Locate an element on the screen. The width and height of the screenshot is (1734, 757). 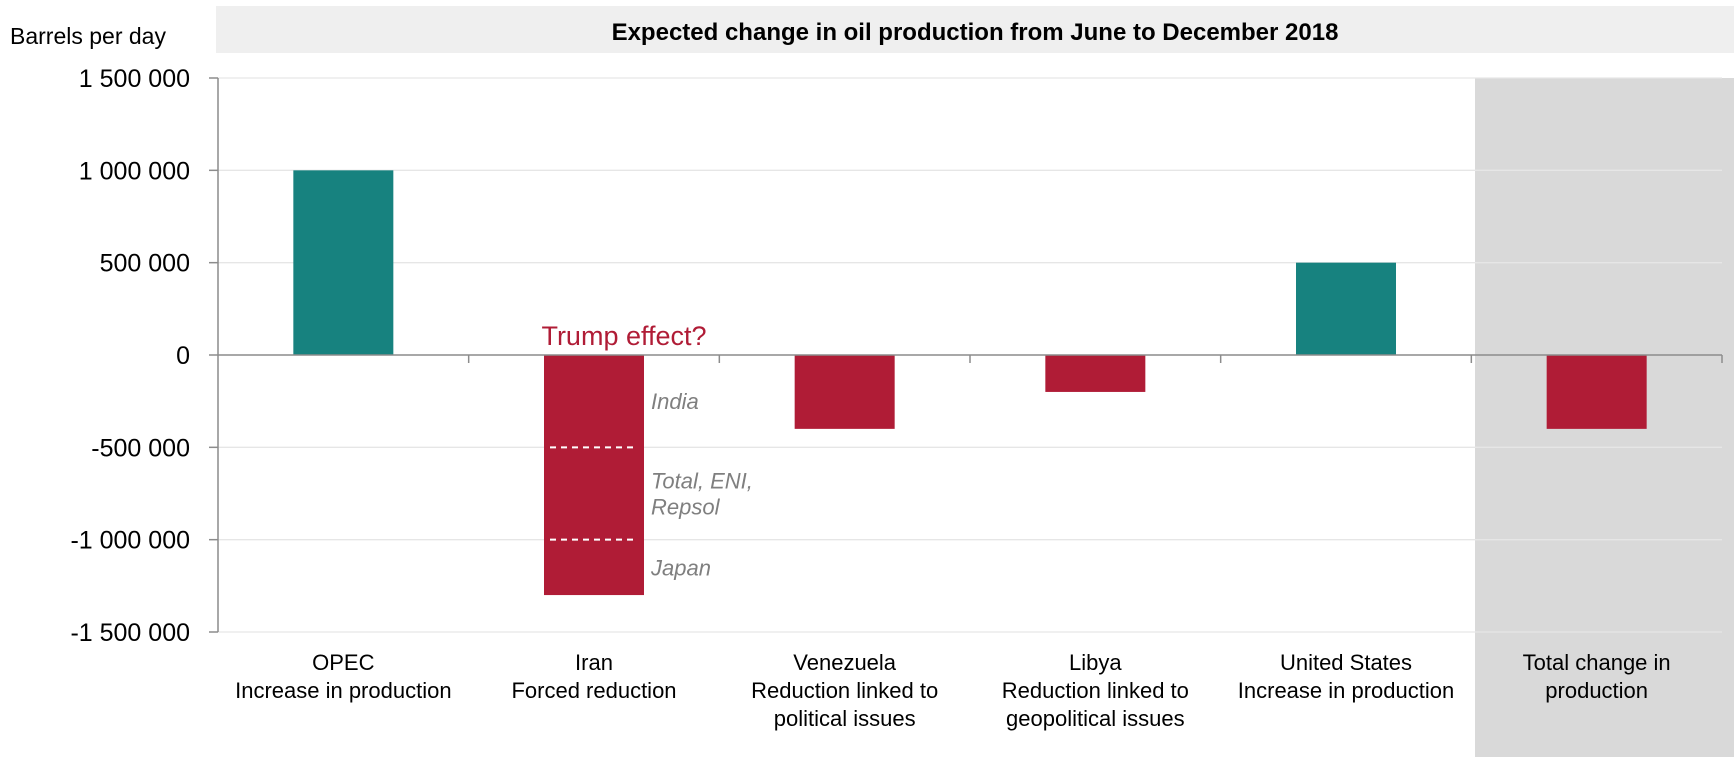
y-tick-label: -500 000 is located at coordinates (140, 448).